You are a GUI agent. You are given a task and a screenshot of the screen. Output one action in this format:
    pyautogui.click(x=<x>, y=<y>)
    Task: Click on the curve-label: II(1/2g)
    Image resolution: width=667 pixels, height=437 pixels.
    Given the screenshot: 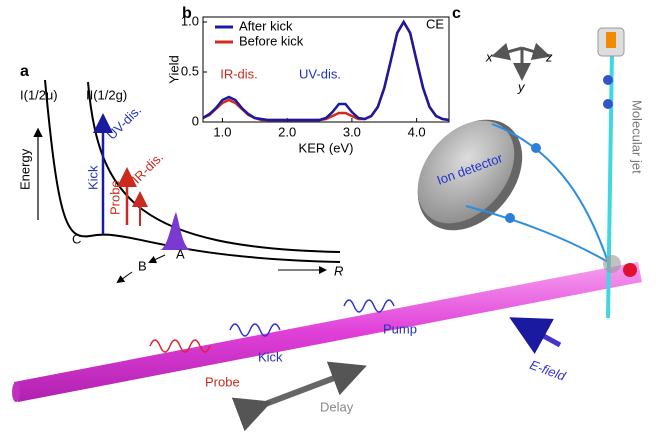 What is the action you would take?
    pyautogui.click(x=106, y=94)
    